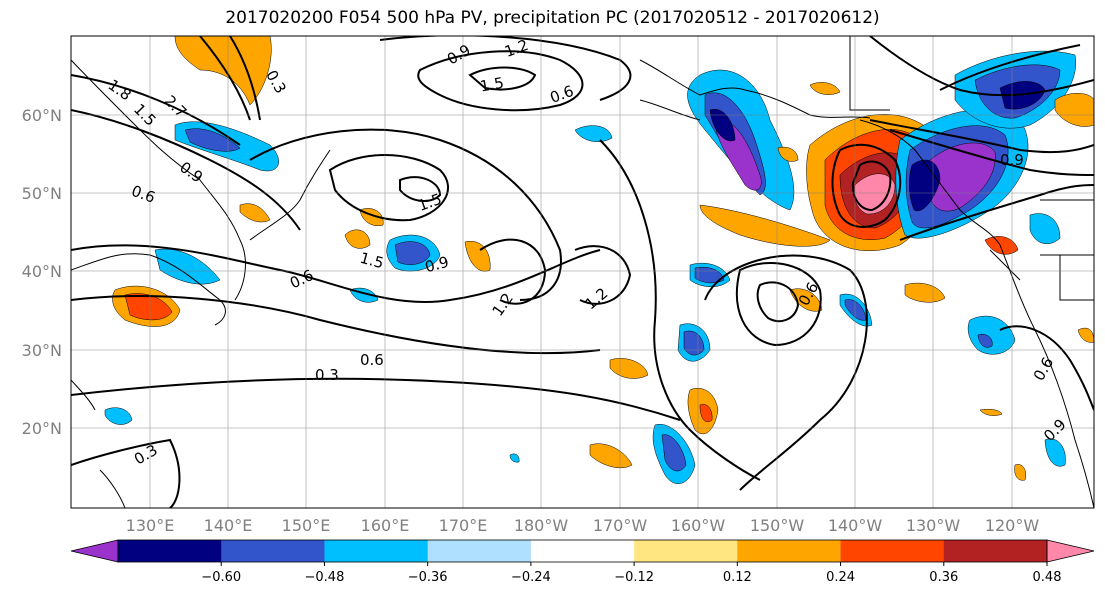 This screenshot has width=1105, height=601. What do you see at coordinates (385, 525) in the screenshot?
I see `lon-label: 160°E` at bounding box center [385, 525].